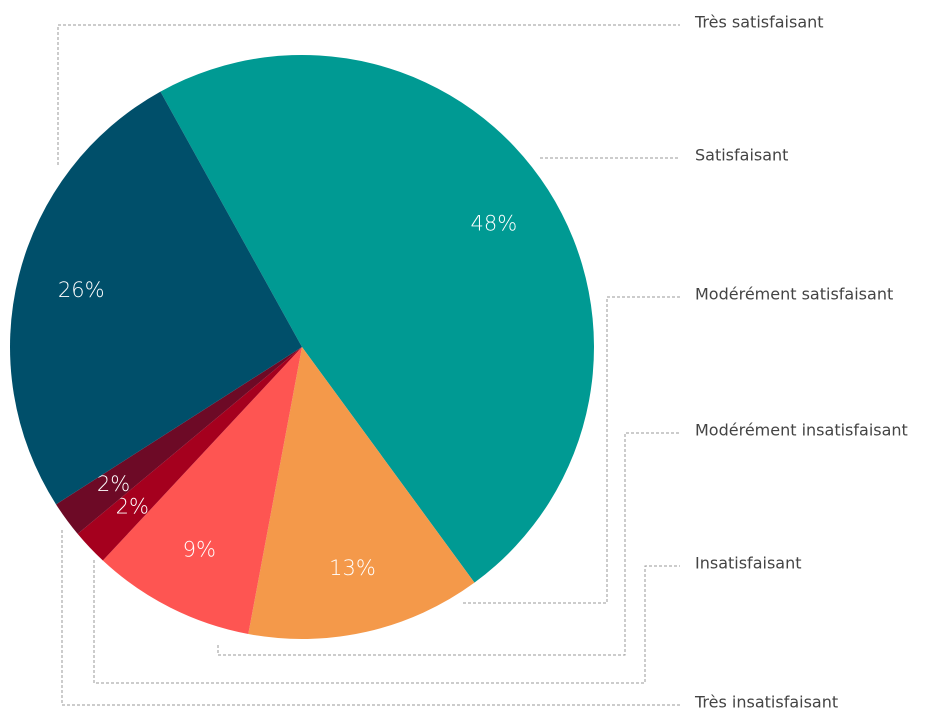 This screenshot has height=711, width=951. Describe the element at coordinates (199, 549) in the screenshot. I see `value-label: 9%` at that location.